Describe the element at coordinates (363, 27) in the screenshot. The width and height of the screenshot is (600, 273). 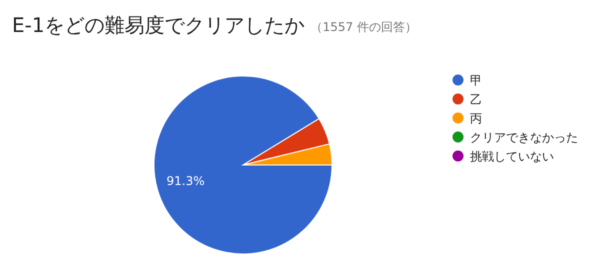
I see `chart-subtitle: （1557 件の回答）` at that location.